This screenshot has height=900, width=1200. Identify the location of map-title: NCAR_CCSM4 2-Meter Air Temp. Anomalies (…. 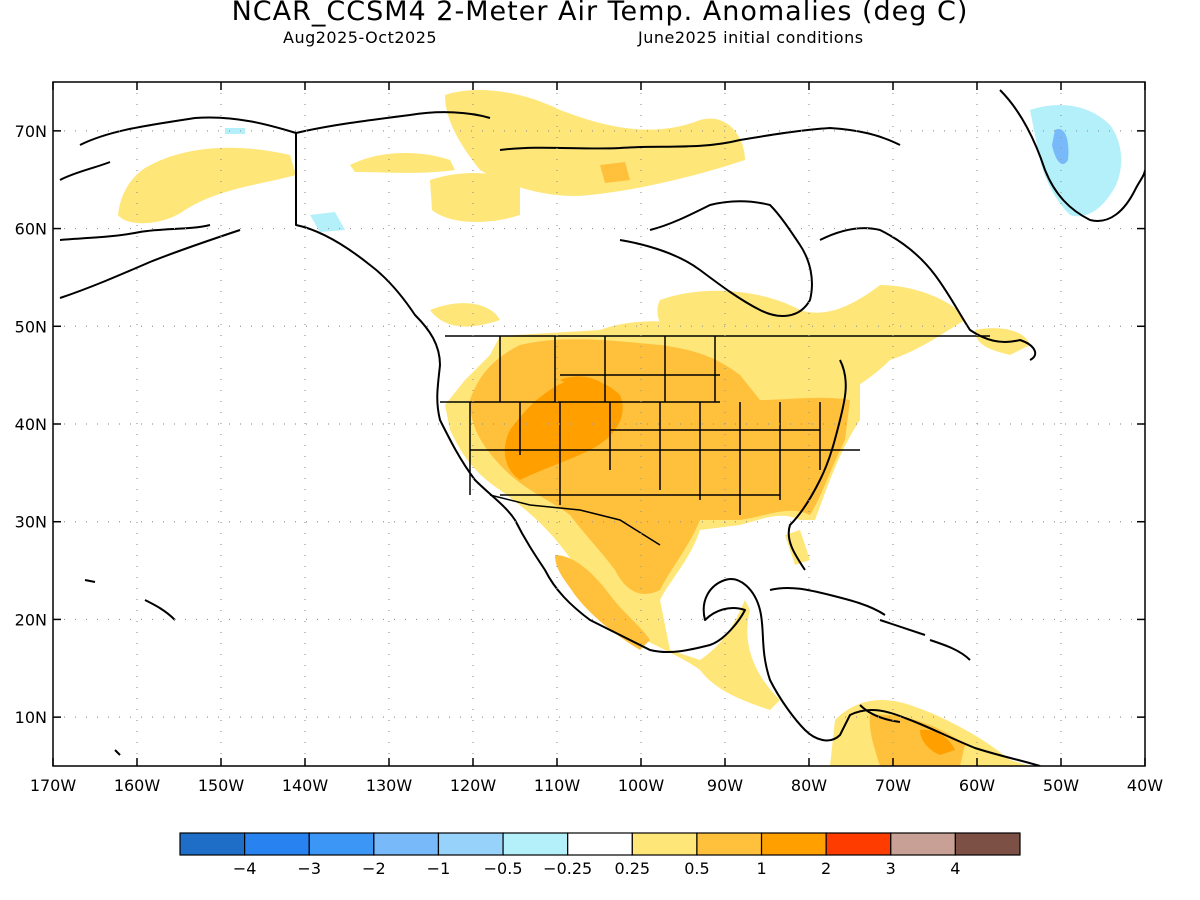
(600, 13).